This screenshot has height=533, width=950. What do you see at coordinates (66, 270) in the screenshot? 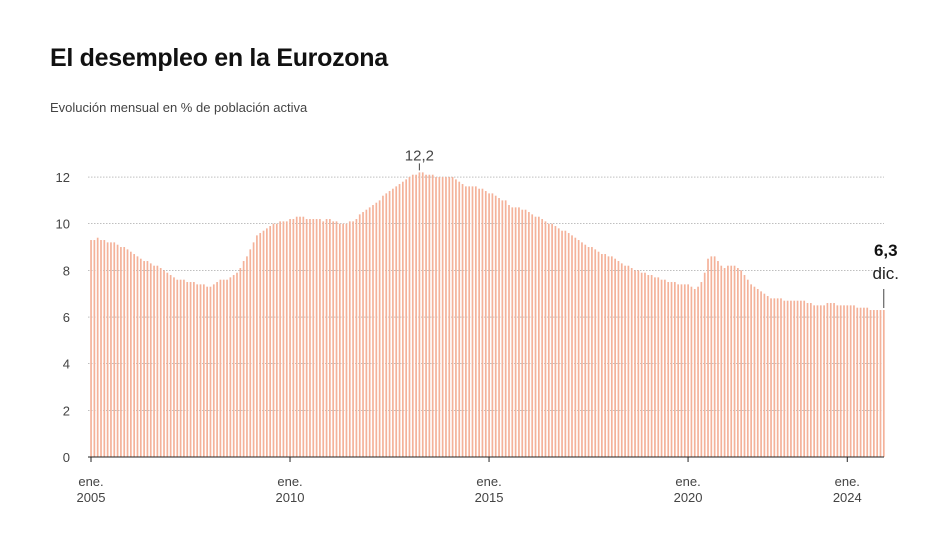
I see `y-tick-label: 8` at bounding box center [66, 270].